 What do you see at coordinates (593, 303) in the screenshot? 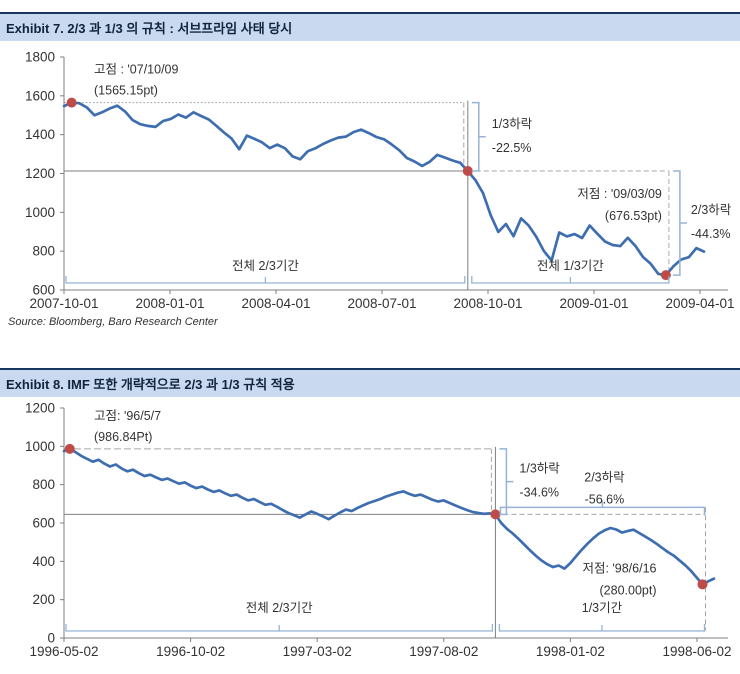
I see `x-tick-label: 2009-01-01` at bounding box center [593, 303].